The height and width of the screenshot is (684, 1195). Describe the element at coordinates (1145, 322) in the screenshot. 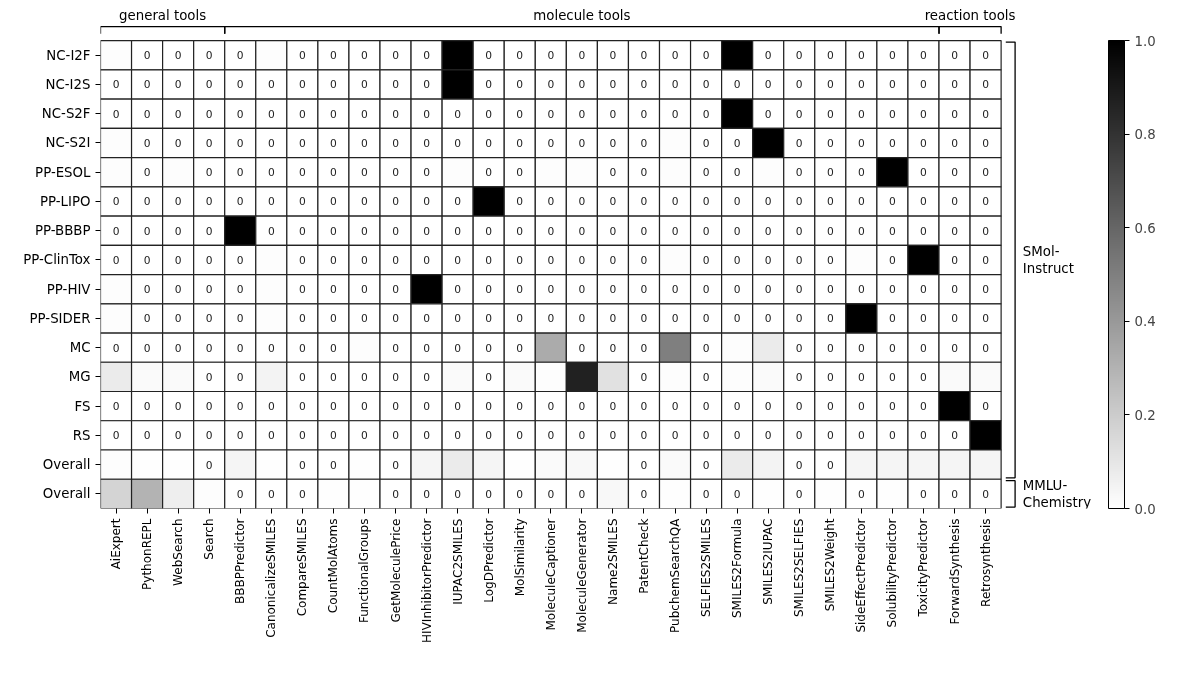

I see `color-bar-label: 0.4` at that location.